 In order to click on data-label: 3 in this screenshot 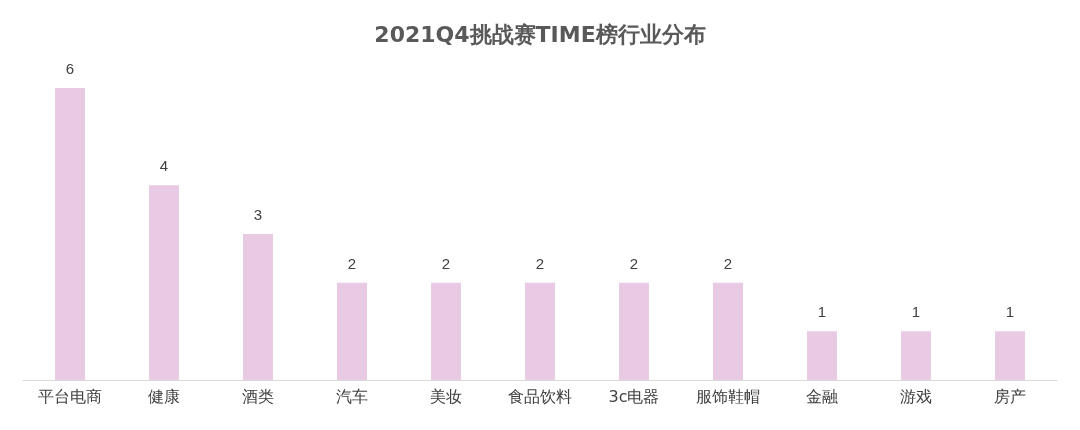, I will do `click(258, 214)`.